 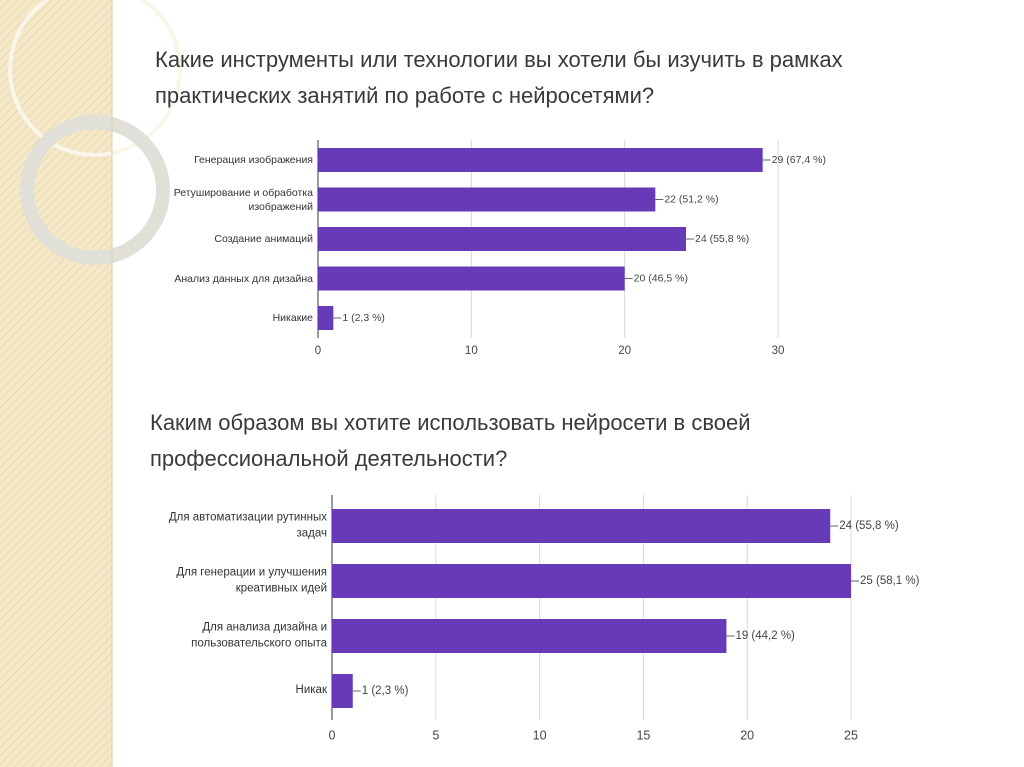 I want to click on category-label: Никак, so click(x=311, y=690).